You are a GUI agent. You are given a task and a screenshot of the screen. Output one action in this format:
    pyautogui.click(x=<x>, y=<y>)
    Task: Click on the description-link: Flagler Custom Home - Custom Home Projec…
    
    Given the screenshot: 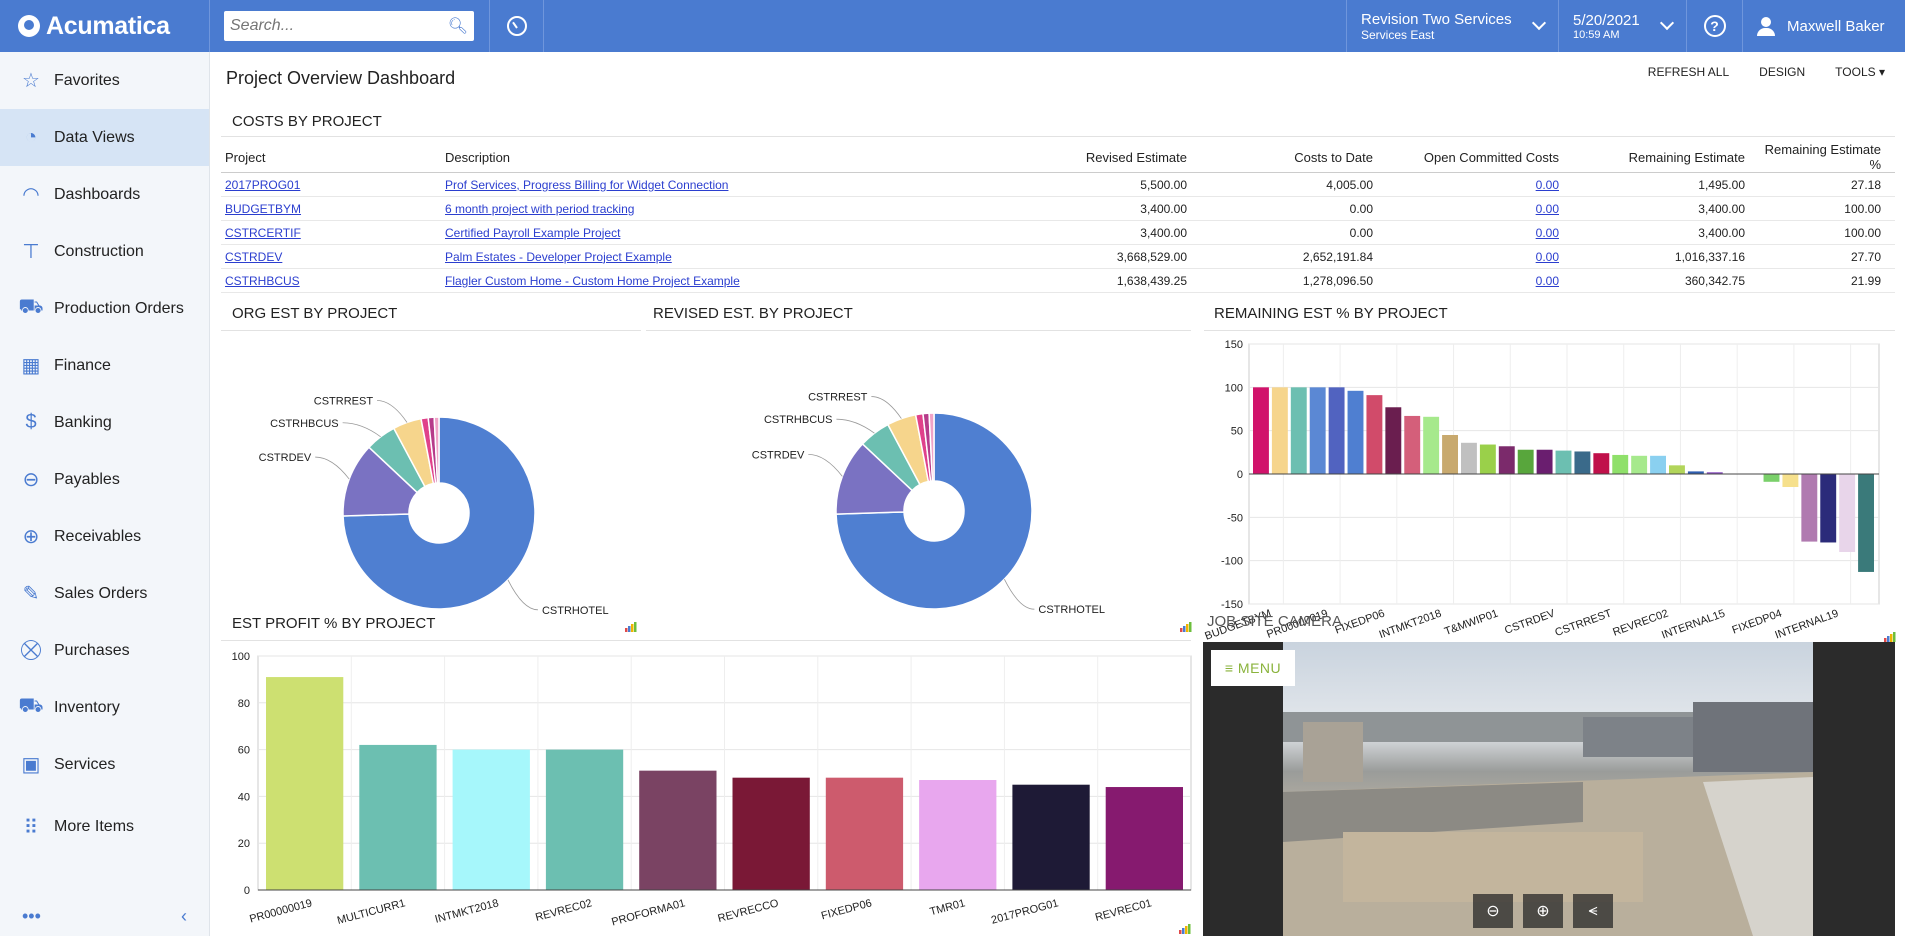 What is the action you would take?
    pyautogui.click(x=592, y=280)
    